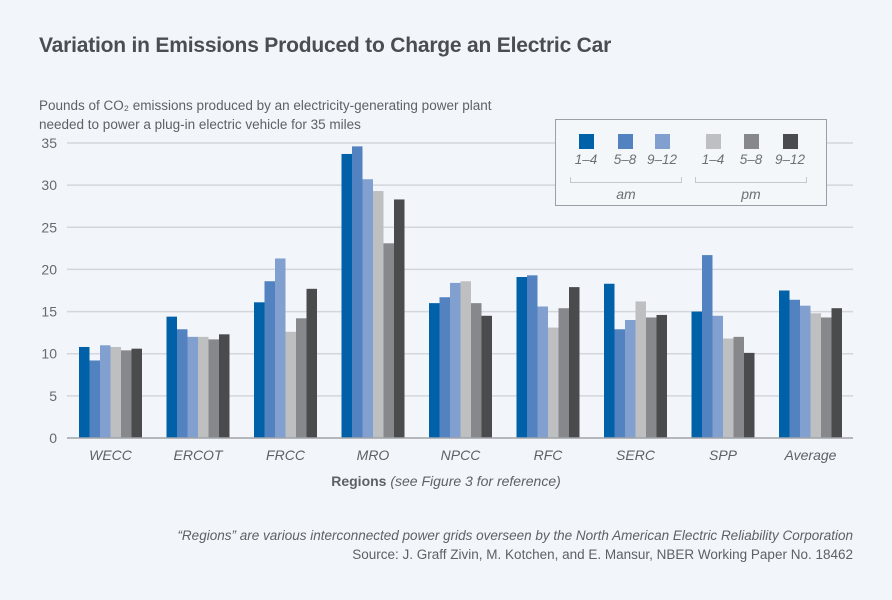 This screenshot has width=892, height=600. What do you see at coordinates (625, 150) in the screenshot?
I see `legend-item-am-5-8: 5–8` at bounding box center [625, 150].